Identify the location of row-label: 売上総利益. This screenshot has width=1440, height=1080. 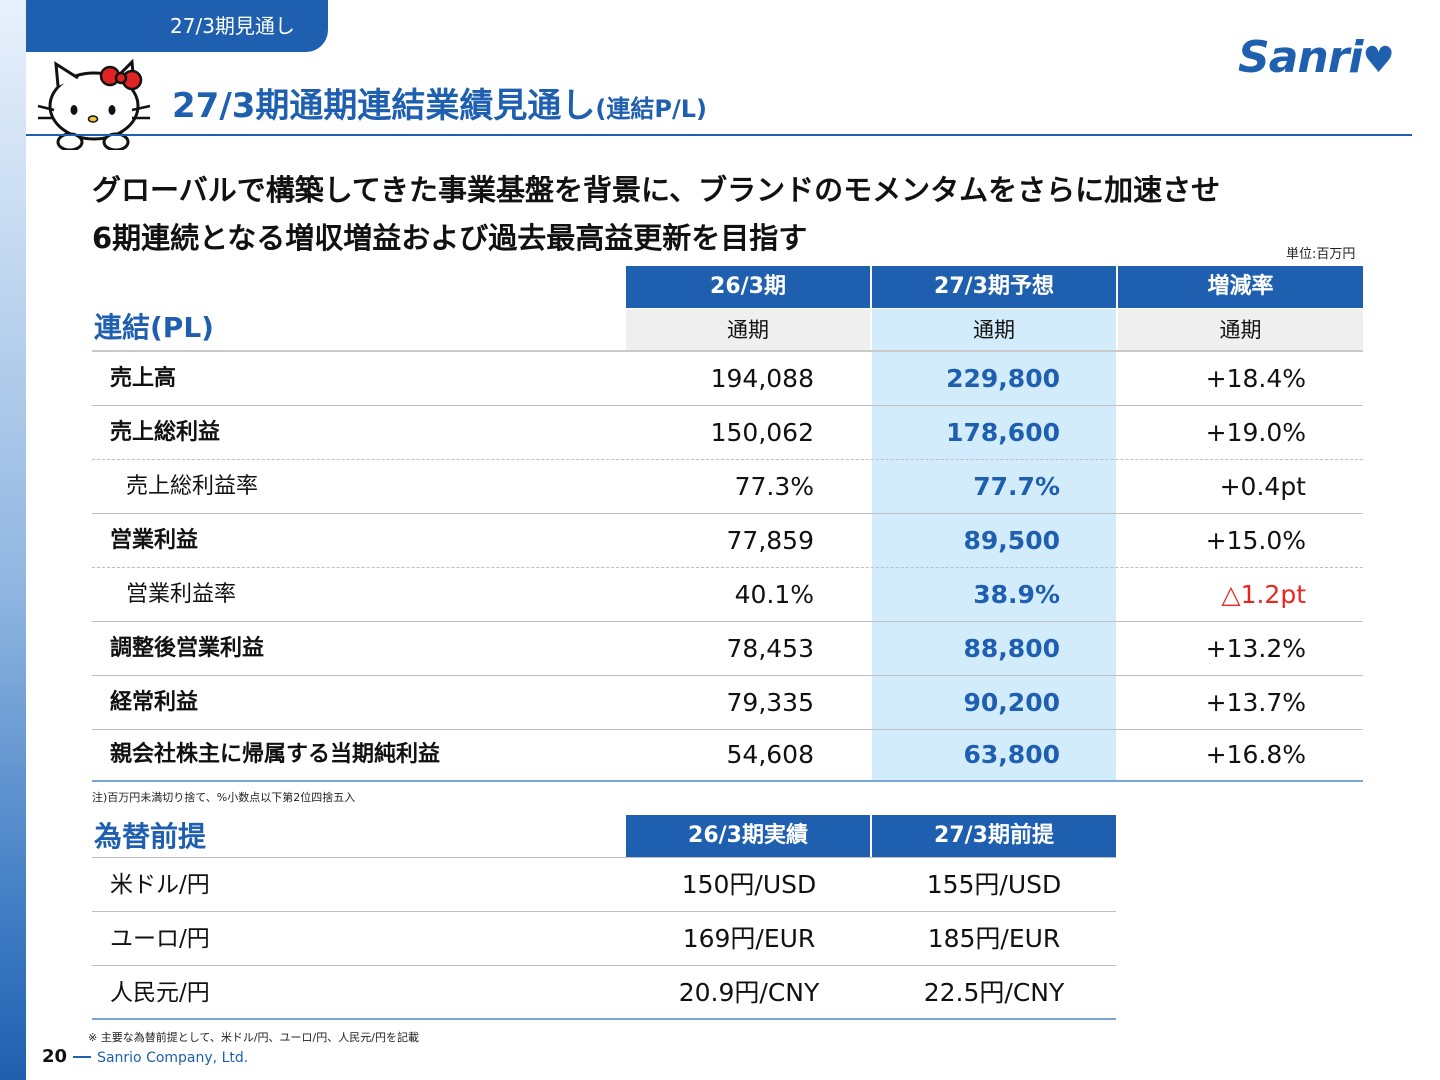
(165, 432).